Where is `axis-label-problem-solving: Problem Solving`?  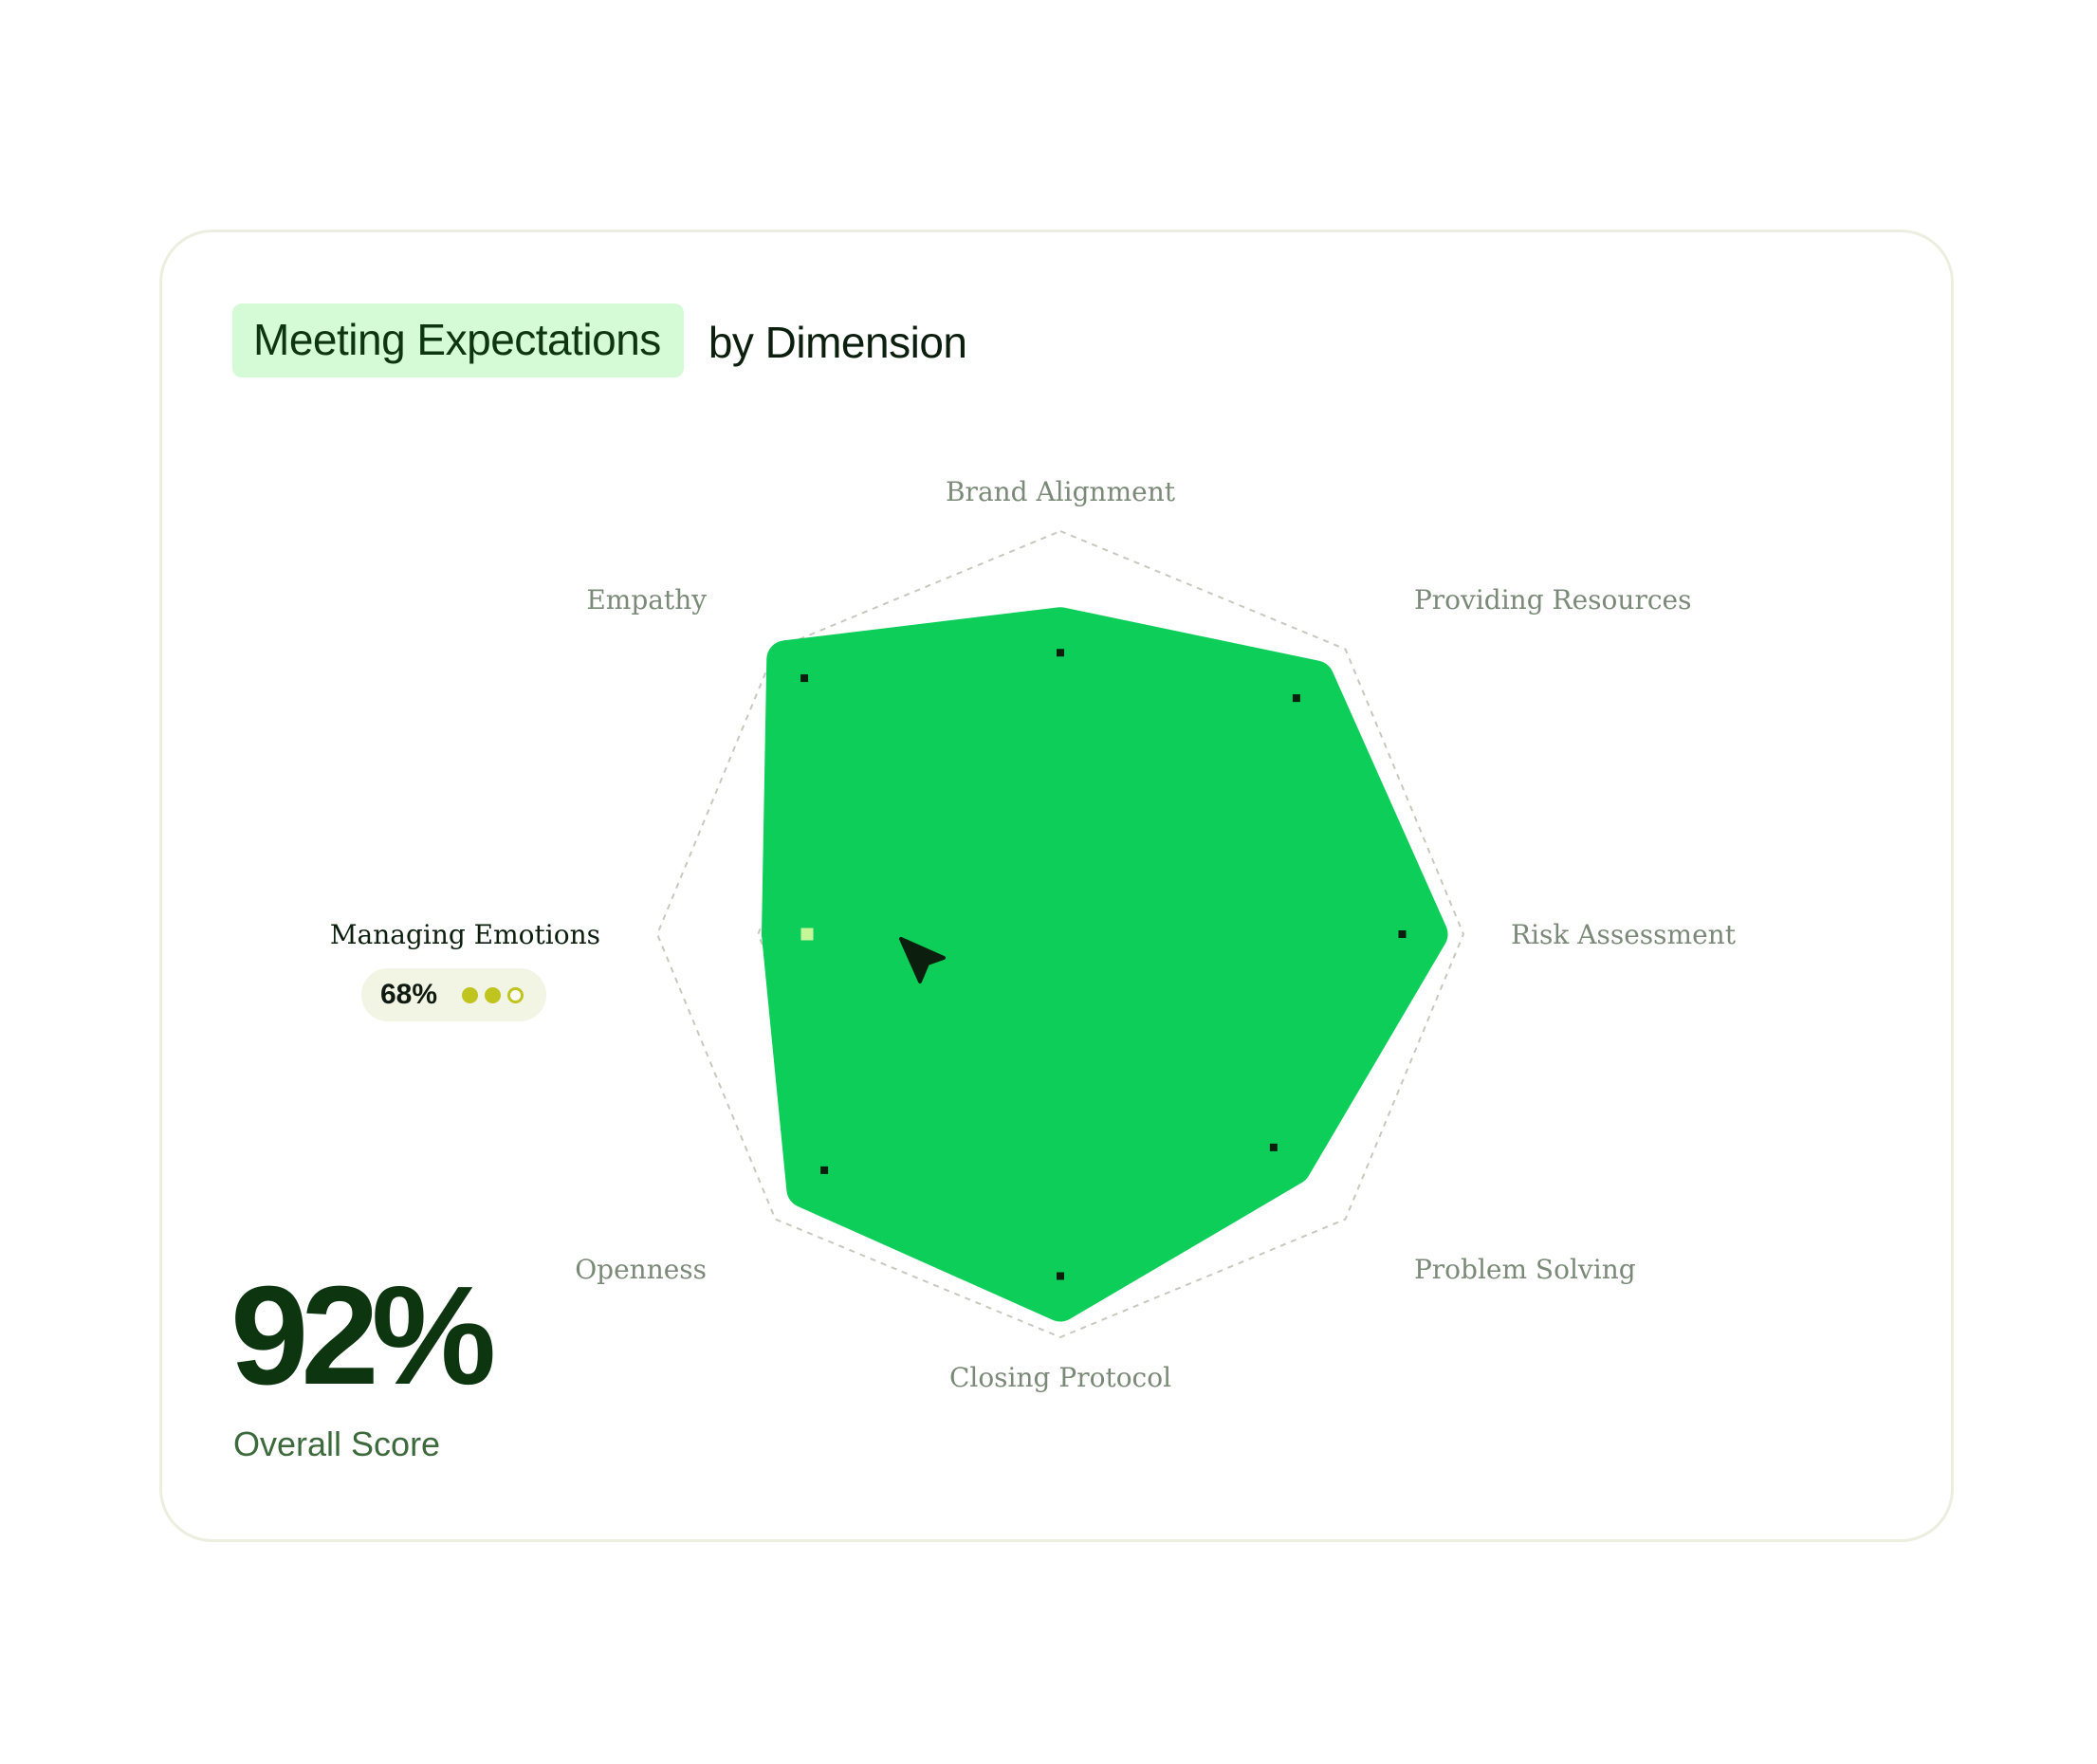
axis-label-problem-solving: Problem Solving is located at coordinates (1525, 1269).